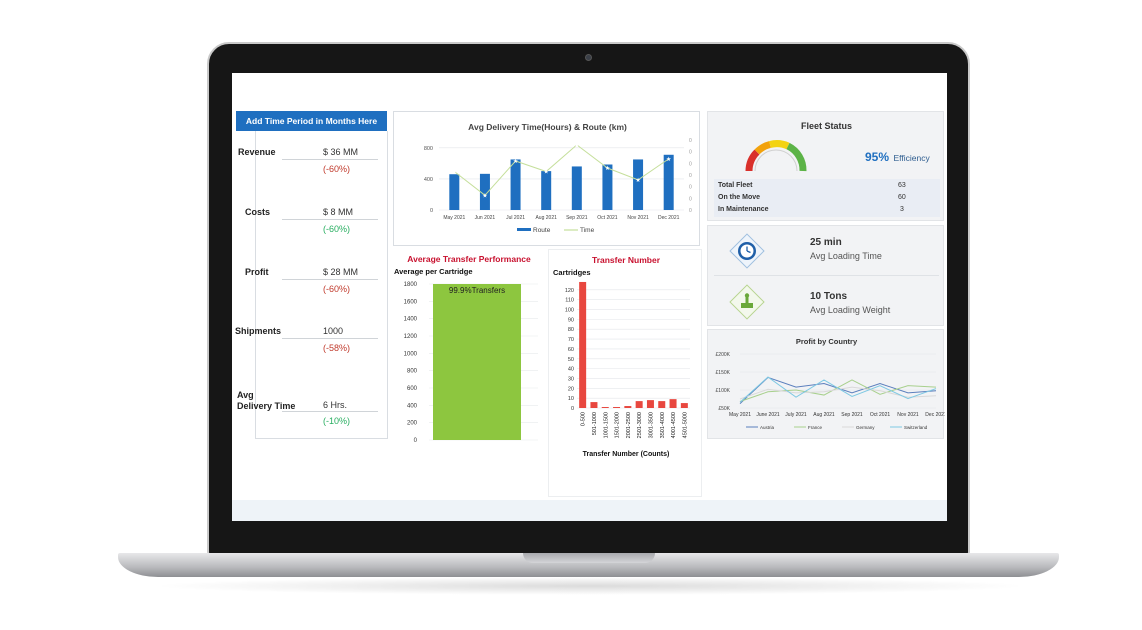  What do you see at coordinates (412, 424) in the screenshot?
I see `y-tick-label: 200` at bounding box center [412, 424].